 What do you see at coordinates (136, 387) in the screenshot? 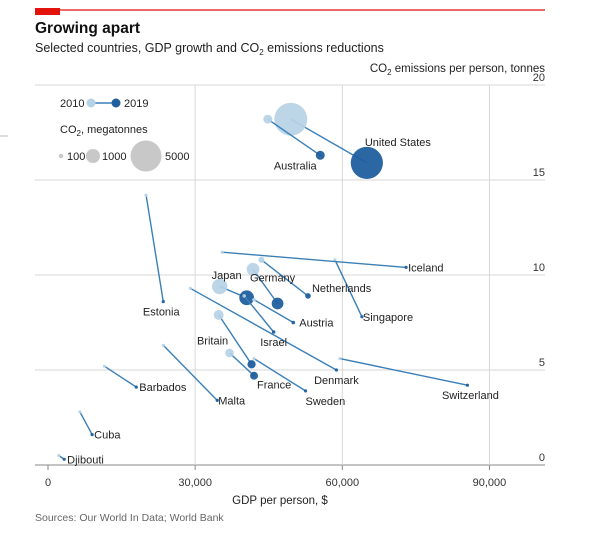
I see `point-2019-barbados` at bounding box center [136, 387].